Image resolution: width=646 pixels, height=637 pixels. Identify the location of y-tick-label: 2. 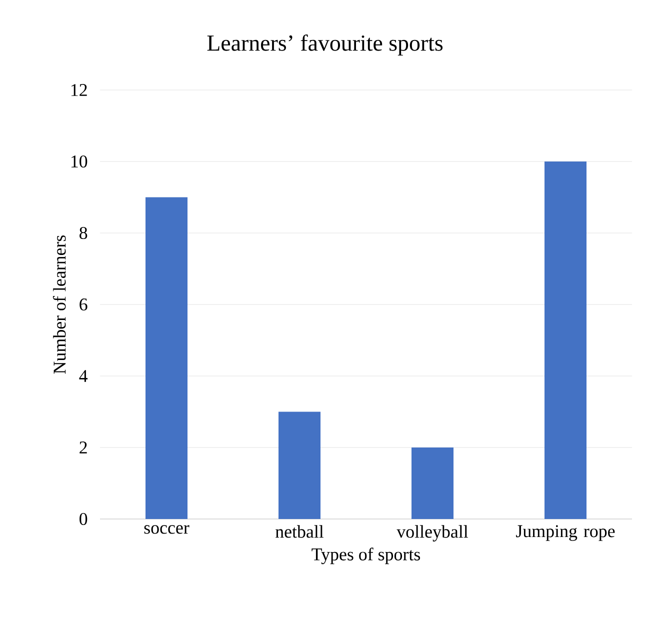
(83, 448).